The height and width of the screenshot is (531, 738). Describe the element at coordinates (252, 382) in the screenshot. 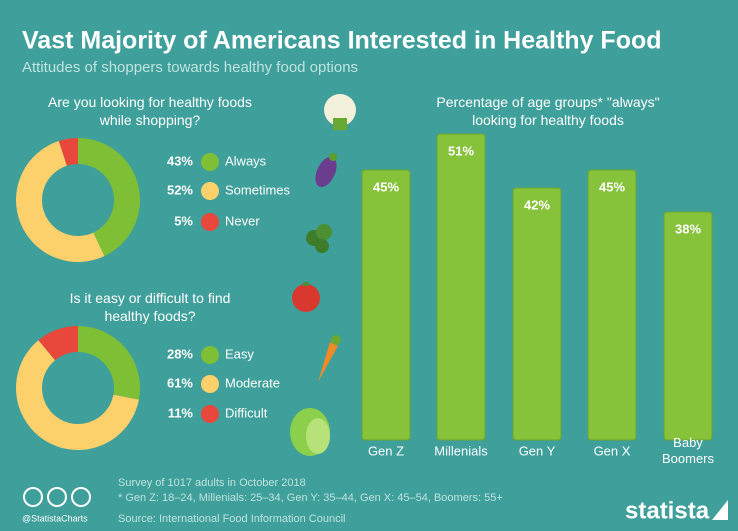

I see `legend-label: Moderate` at that location.